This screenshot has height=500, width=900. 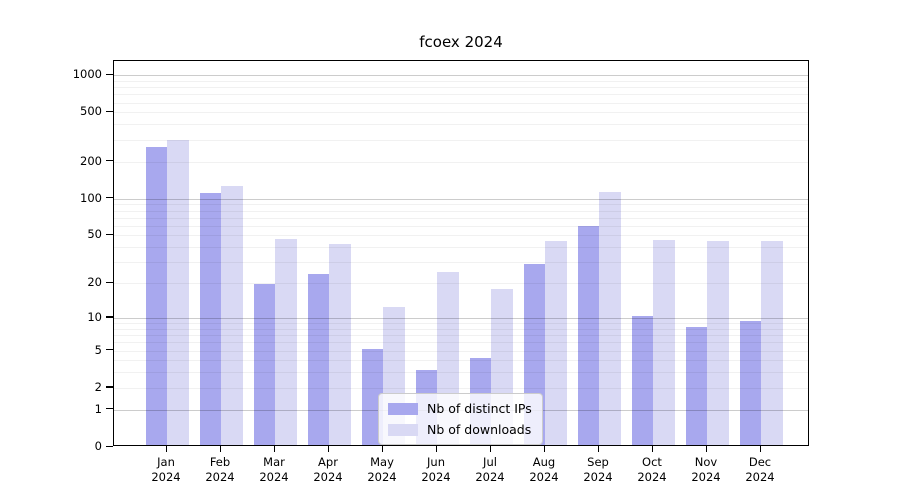 What do you see at coordinates (87, 74) in the screenshot?
I see `y-tick-label-1000: 1000` at bounding box center [87, 74].